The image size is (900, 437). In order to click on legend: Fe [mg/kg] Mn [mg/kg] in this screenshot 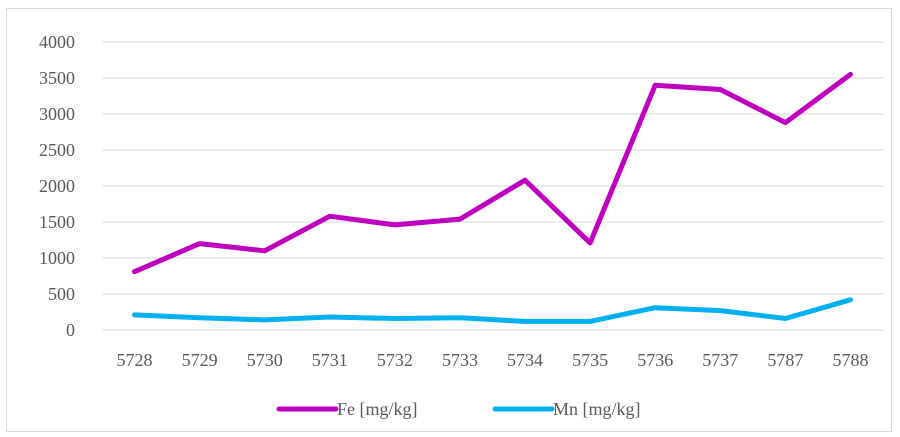, I will do `click(458, 409)`.